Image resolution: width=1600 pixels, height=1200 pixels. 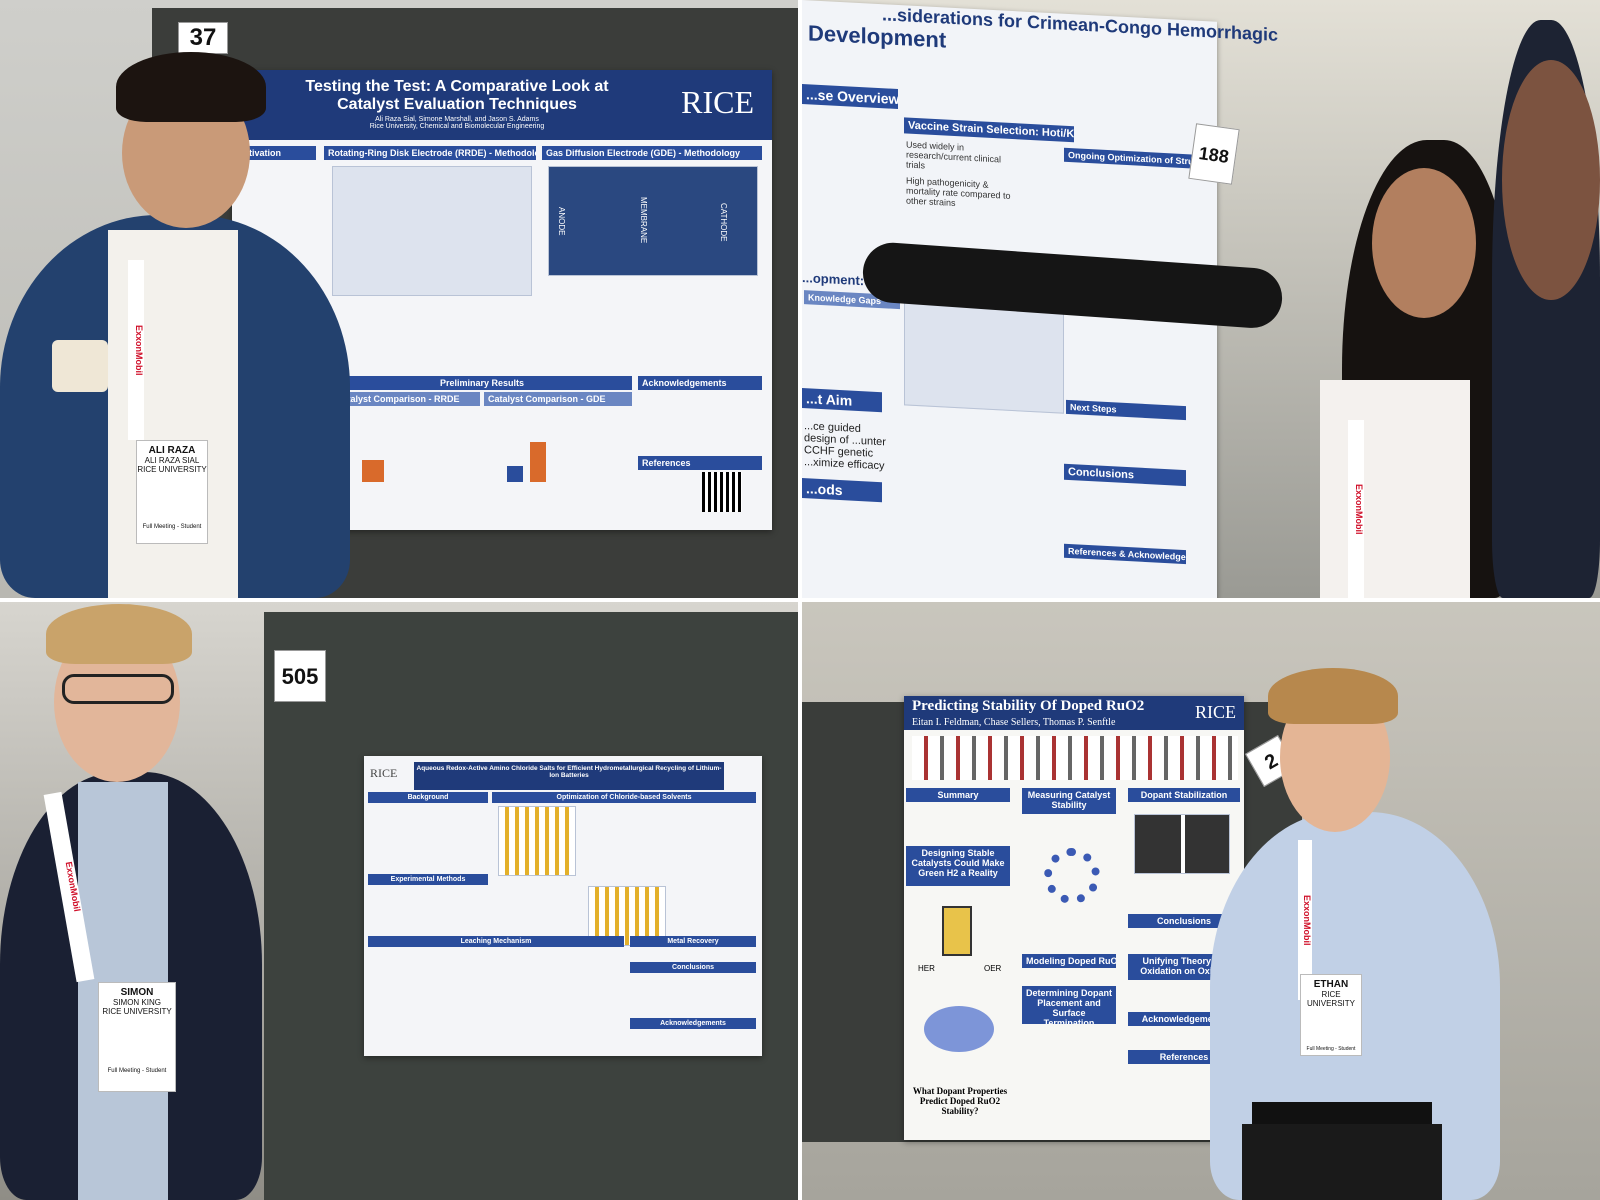 What do you see at coordinates (1184, 795) in the screenshot?
I see `section-dopant-stabilization: Dopant Stabilization` at bounding box center [1184, 795].